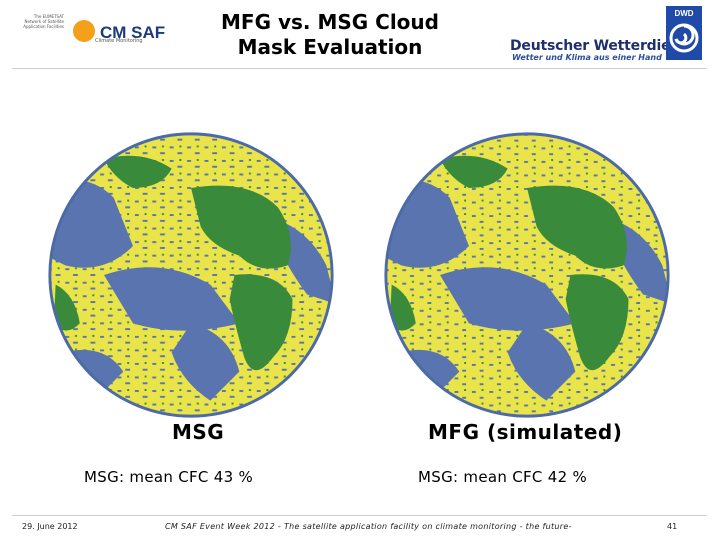 This screenshot has width=720, height=540. I want to click on cmsaf-logo: CM SAF, so click(119, 31).